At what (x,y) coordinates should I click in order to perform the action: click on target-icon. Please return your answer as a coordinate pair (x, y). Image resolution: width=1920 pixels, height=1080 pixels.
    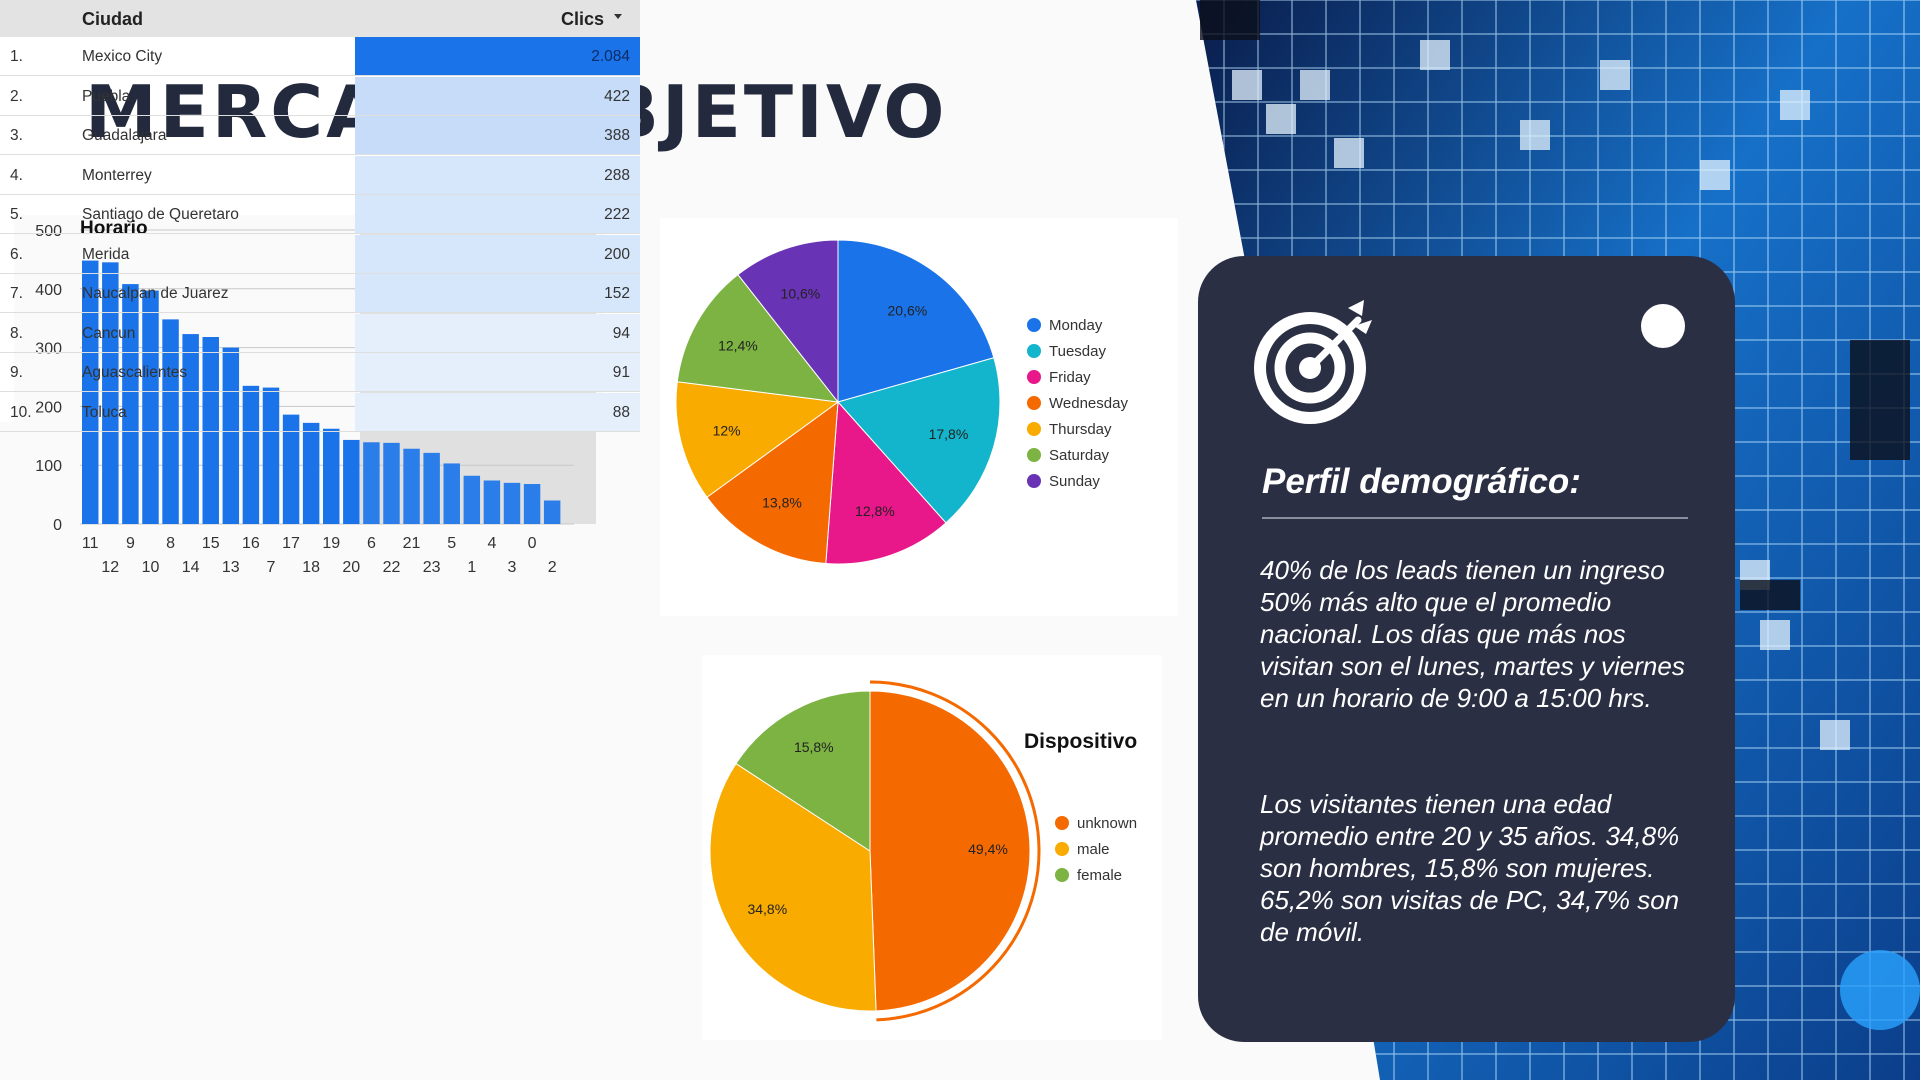
    Looking at the image, I should click on (1313, 362).